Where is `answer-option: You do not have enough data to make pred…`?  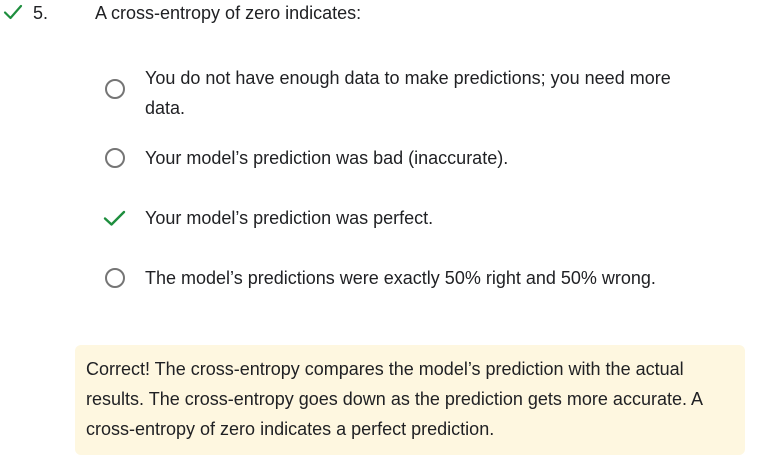 answer-option: You do not have enough data to make pred… is located at coordinates (420, 93).